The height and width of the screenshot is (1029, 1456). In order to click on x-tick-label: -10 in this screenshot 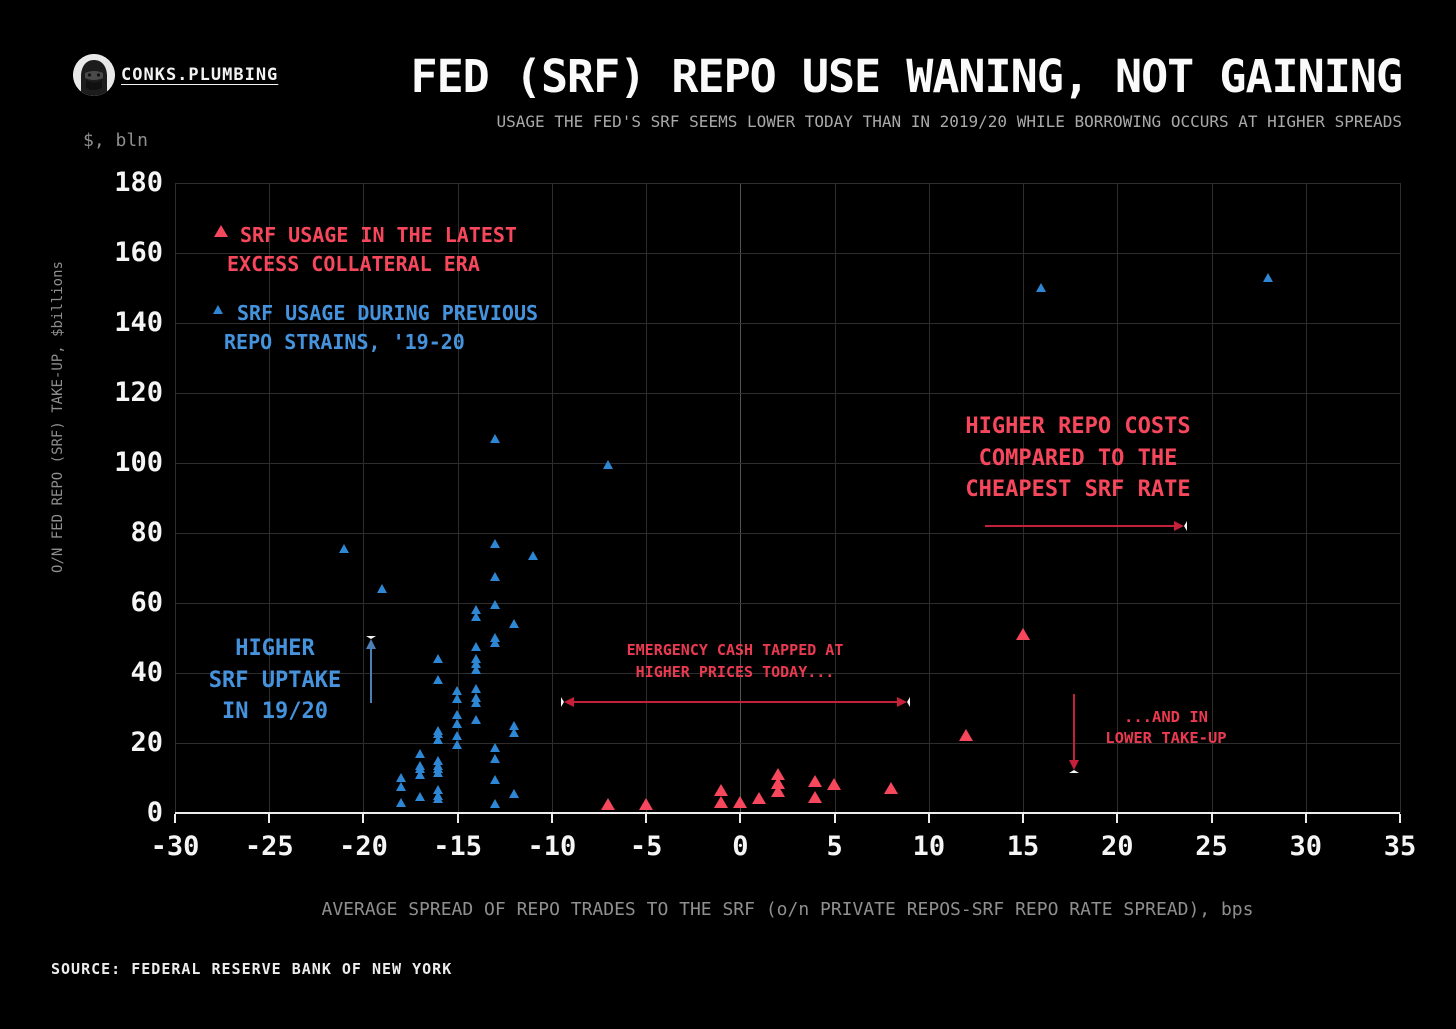, I will do `click(552, 846)`.